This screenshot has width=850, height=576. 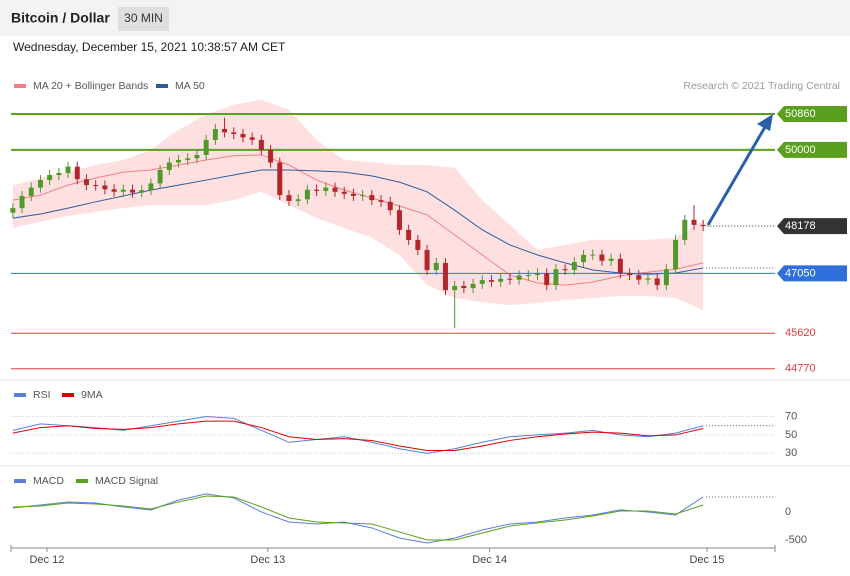 I want to click on level-label: 47050, so click(x=800, y=273).